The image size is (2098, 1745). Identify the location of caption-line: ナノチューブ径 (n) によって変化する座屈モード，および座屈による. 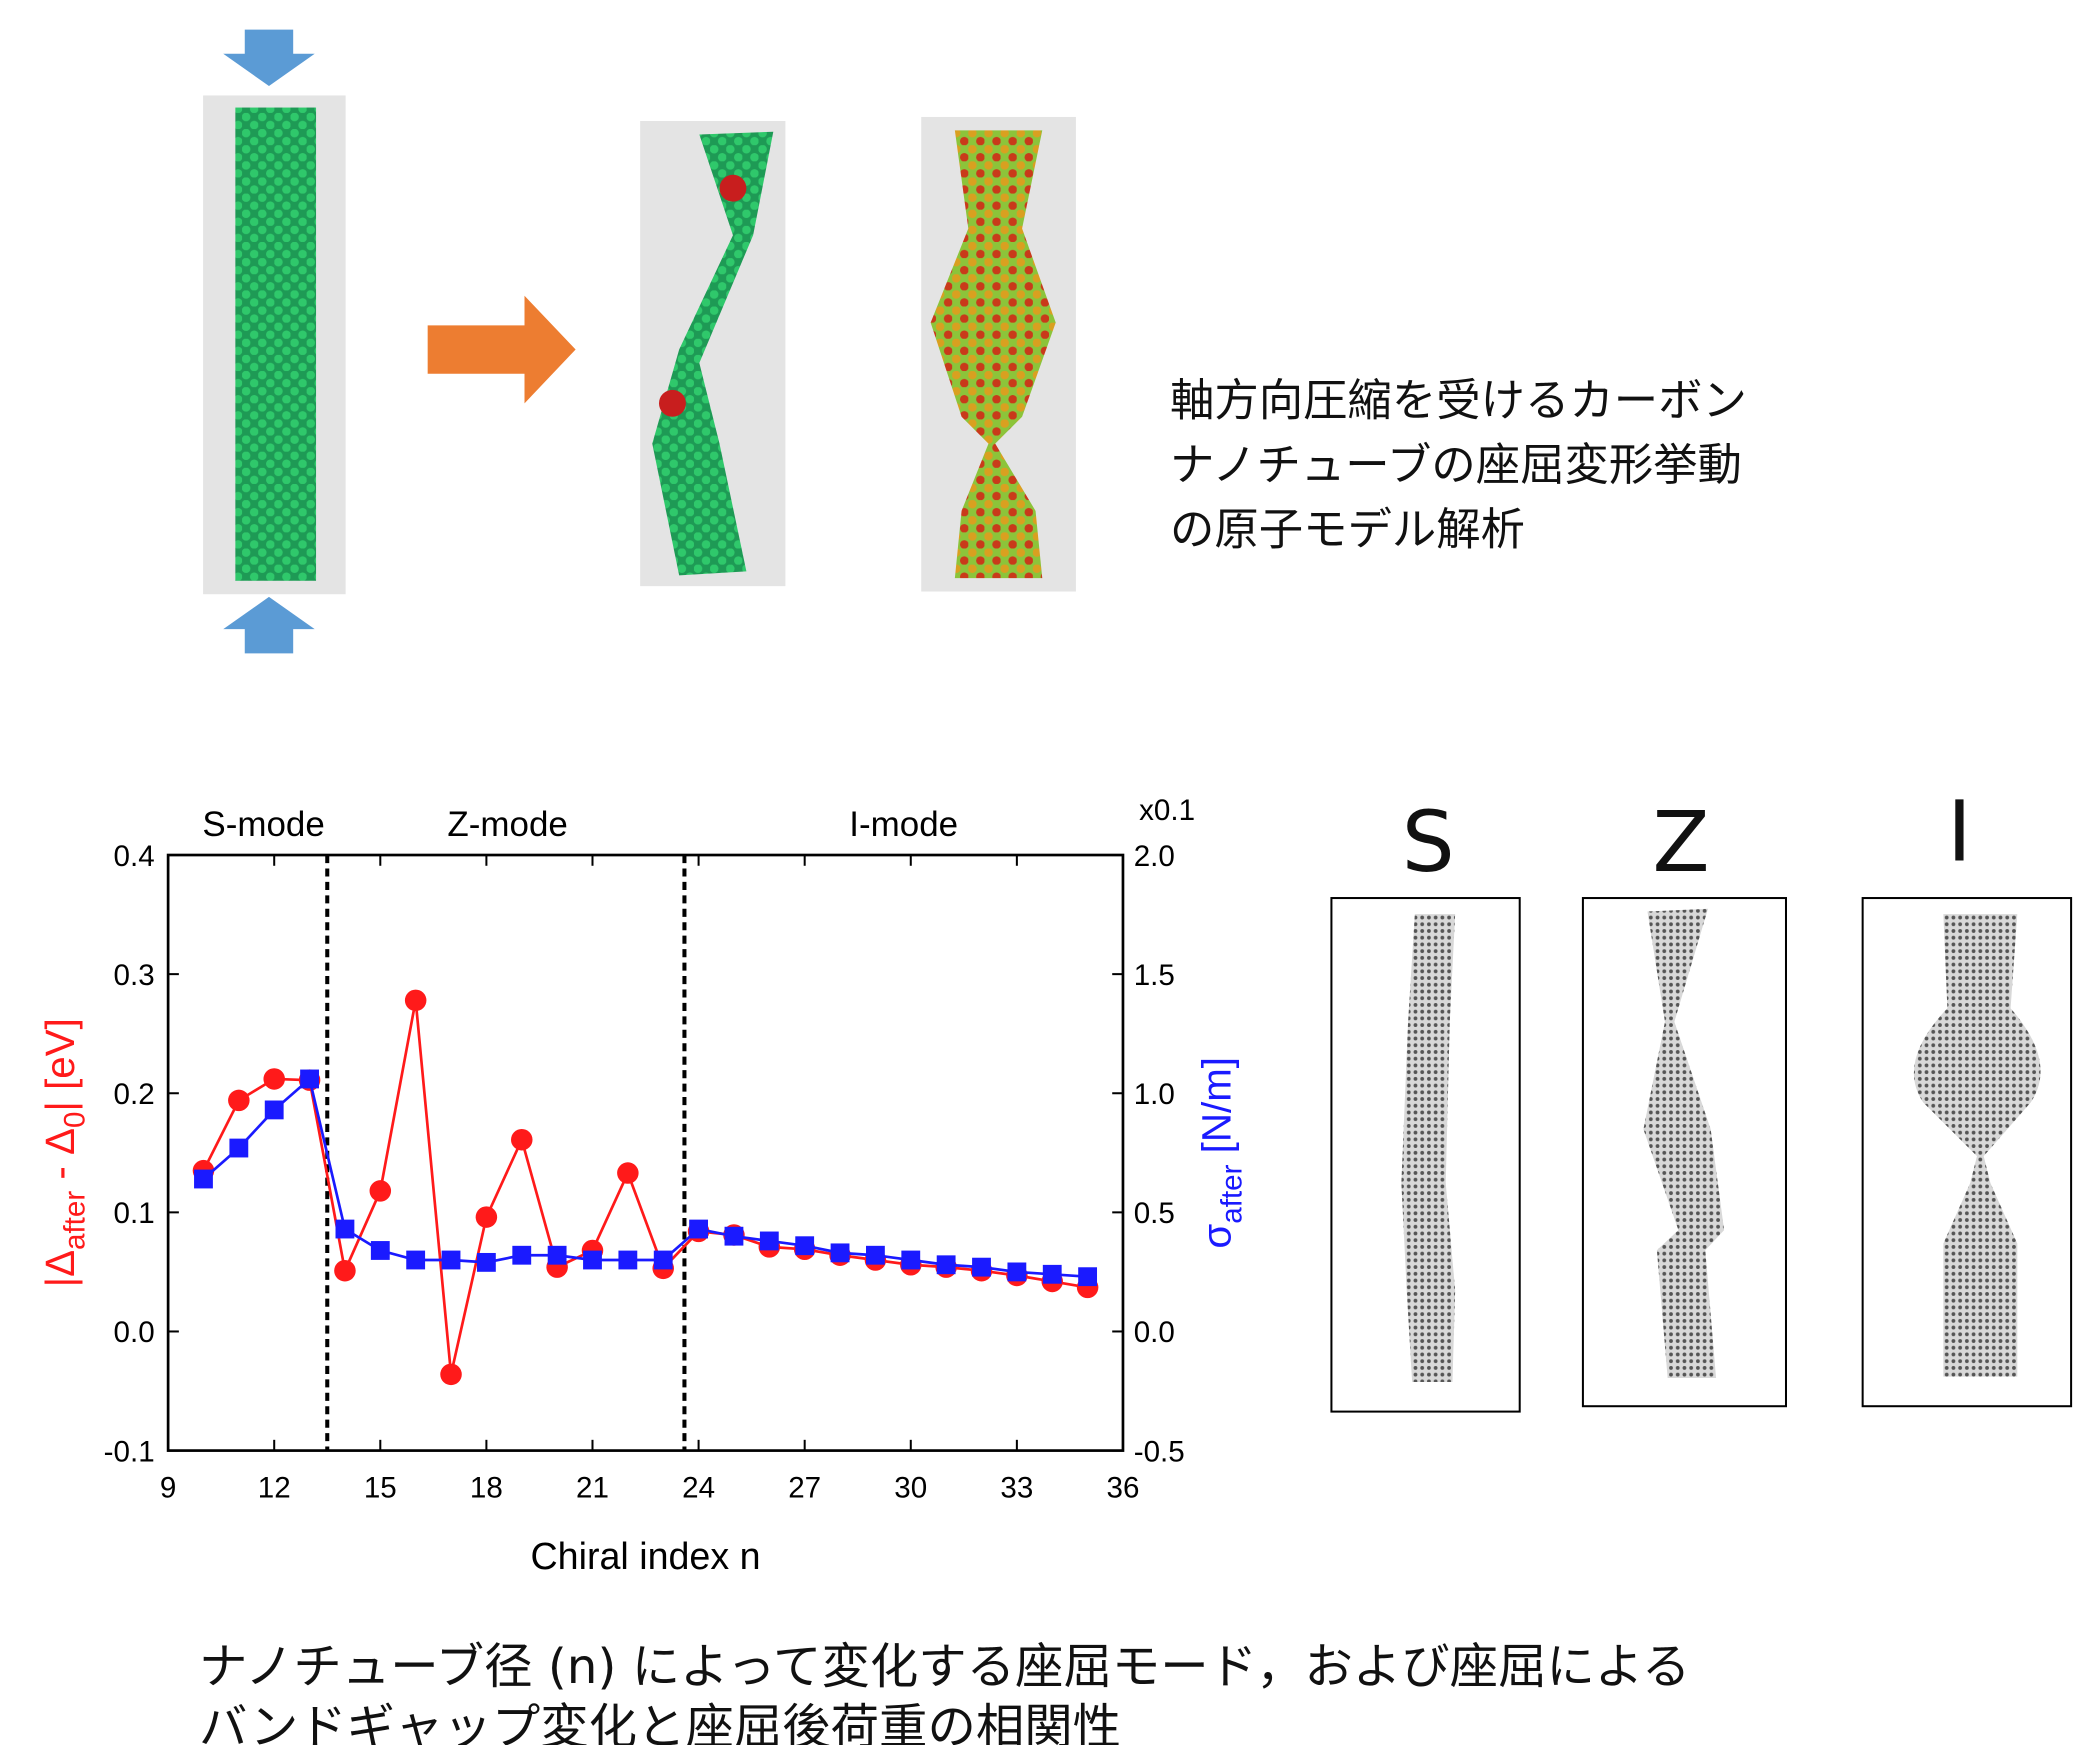
(944, 1667).